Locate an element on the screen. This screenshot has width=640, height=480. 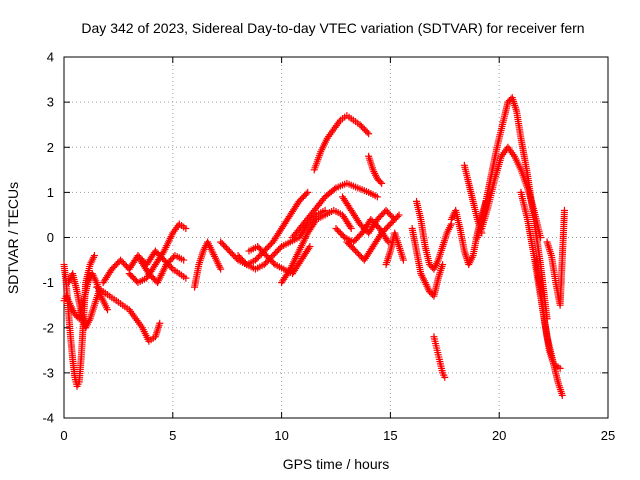
series-track-v is located at coordinates (439, 357).